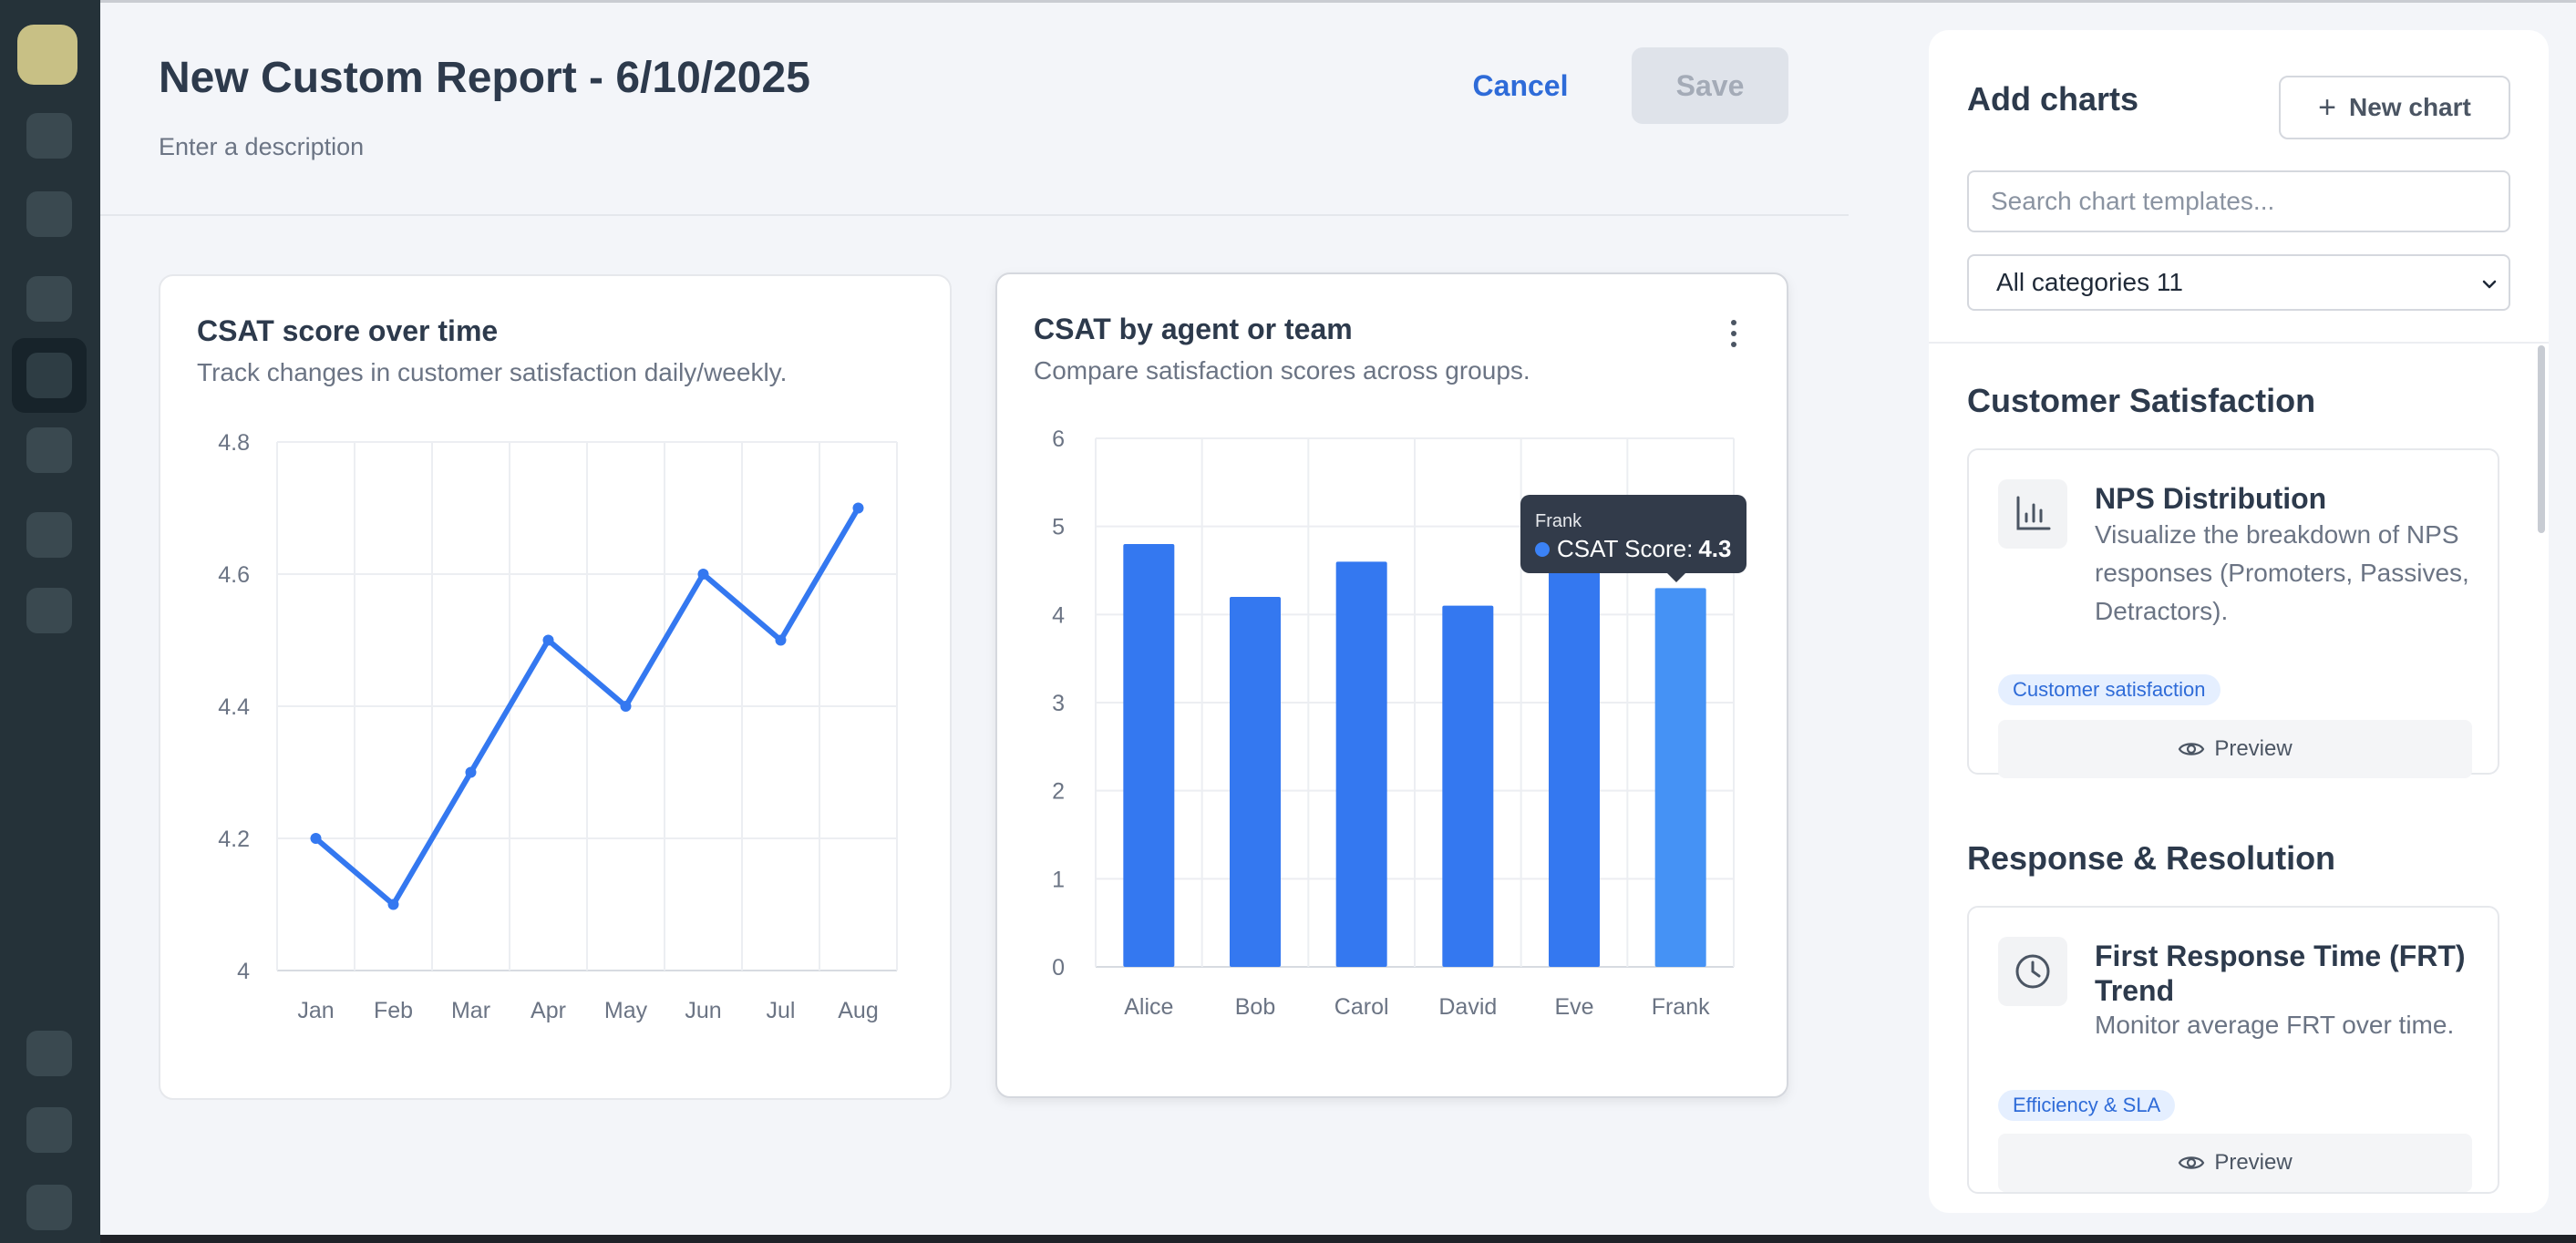 The image size is (2576, 1243). What do you see at coordinates (2141, 400) in the screenshot?
I see `section-title-customer-satisfaction: Customer Satisfaction` at bounding box center [2141, 400].